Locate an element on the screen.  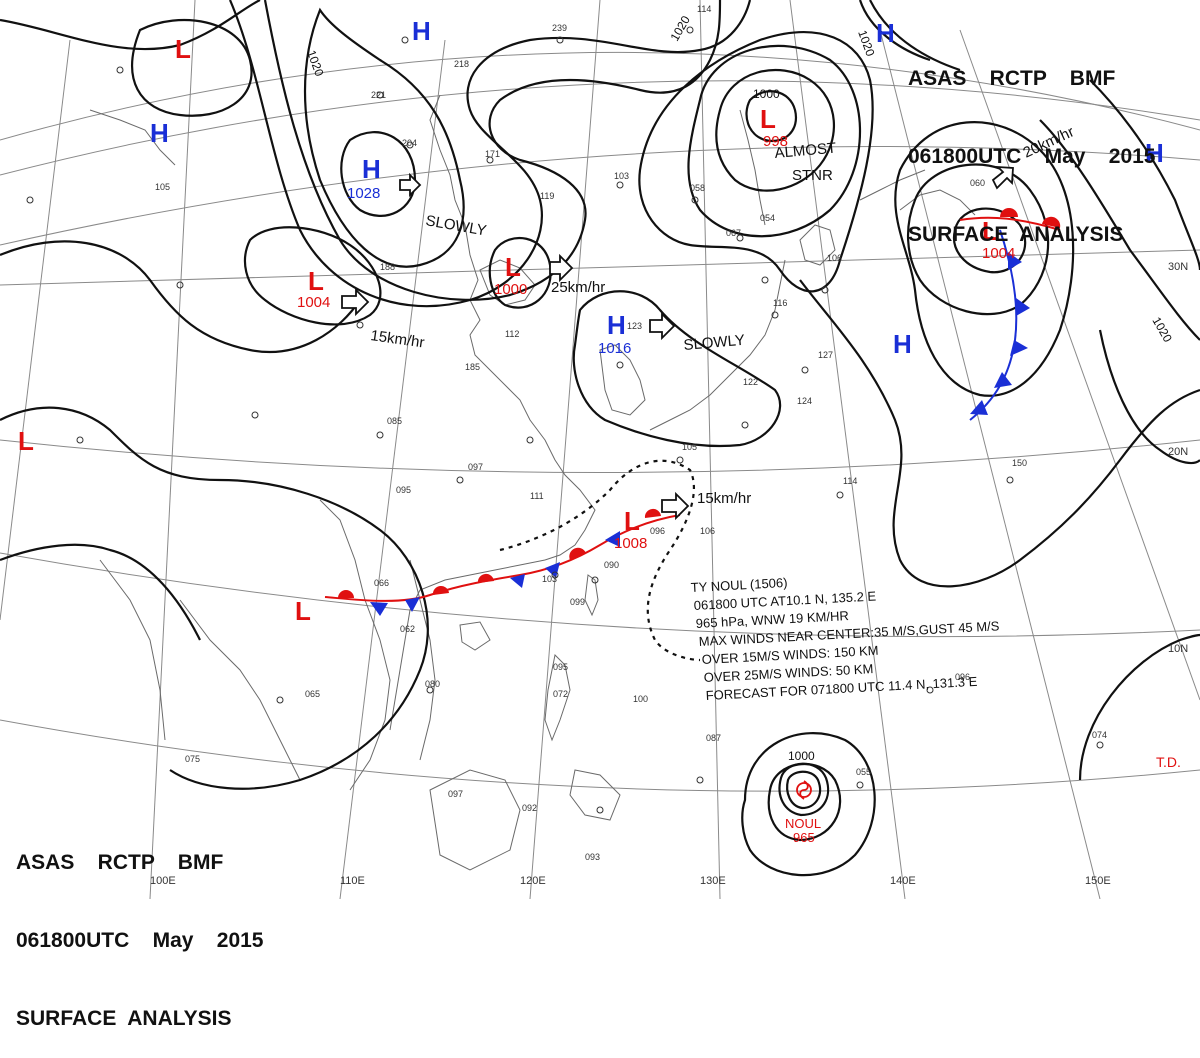
station-value: 111 is located at coordinates (537, 496).